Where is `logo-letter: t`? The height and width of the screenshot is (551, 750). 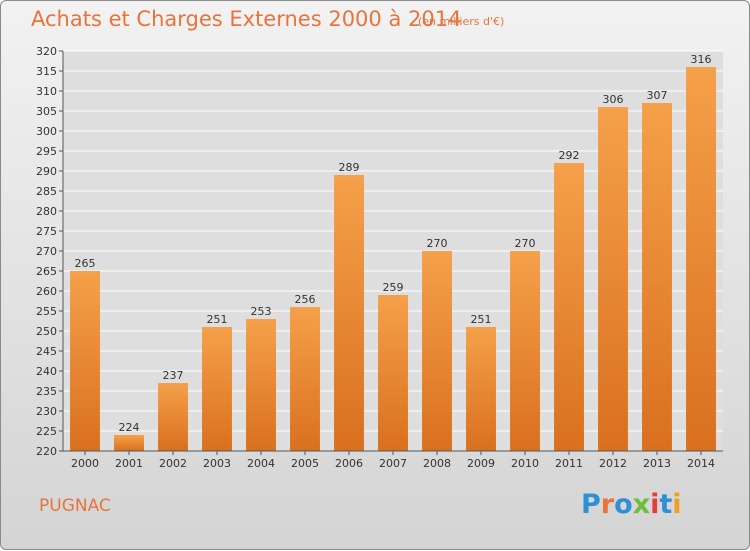 logo-letter: t is located at coordinates (666, 504).